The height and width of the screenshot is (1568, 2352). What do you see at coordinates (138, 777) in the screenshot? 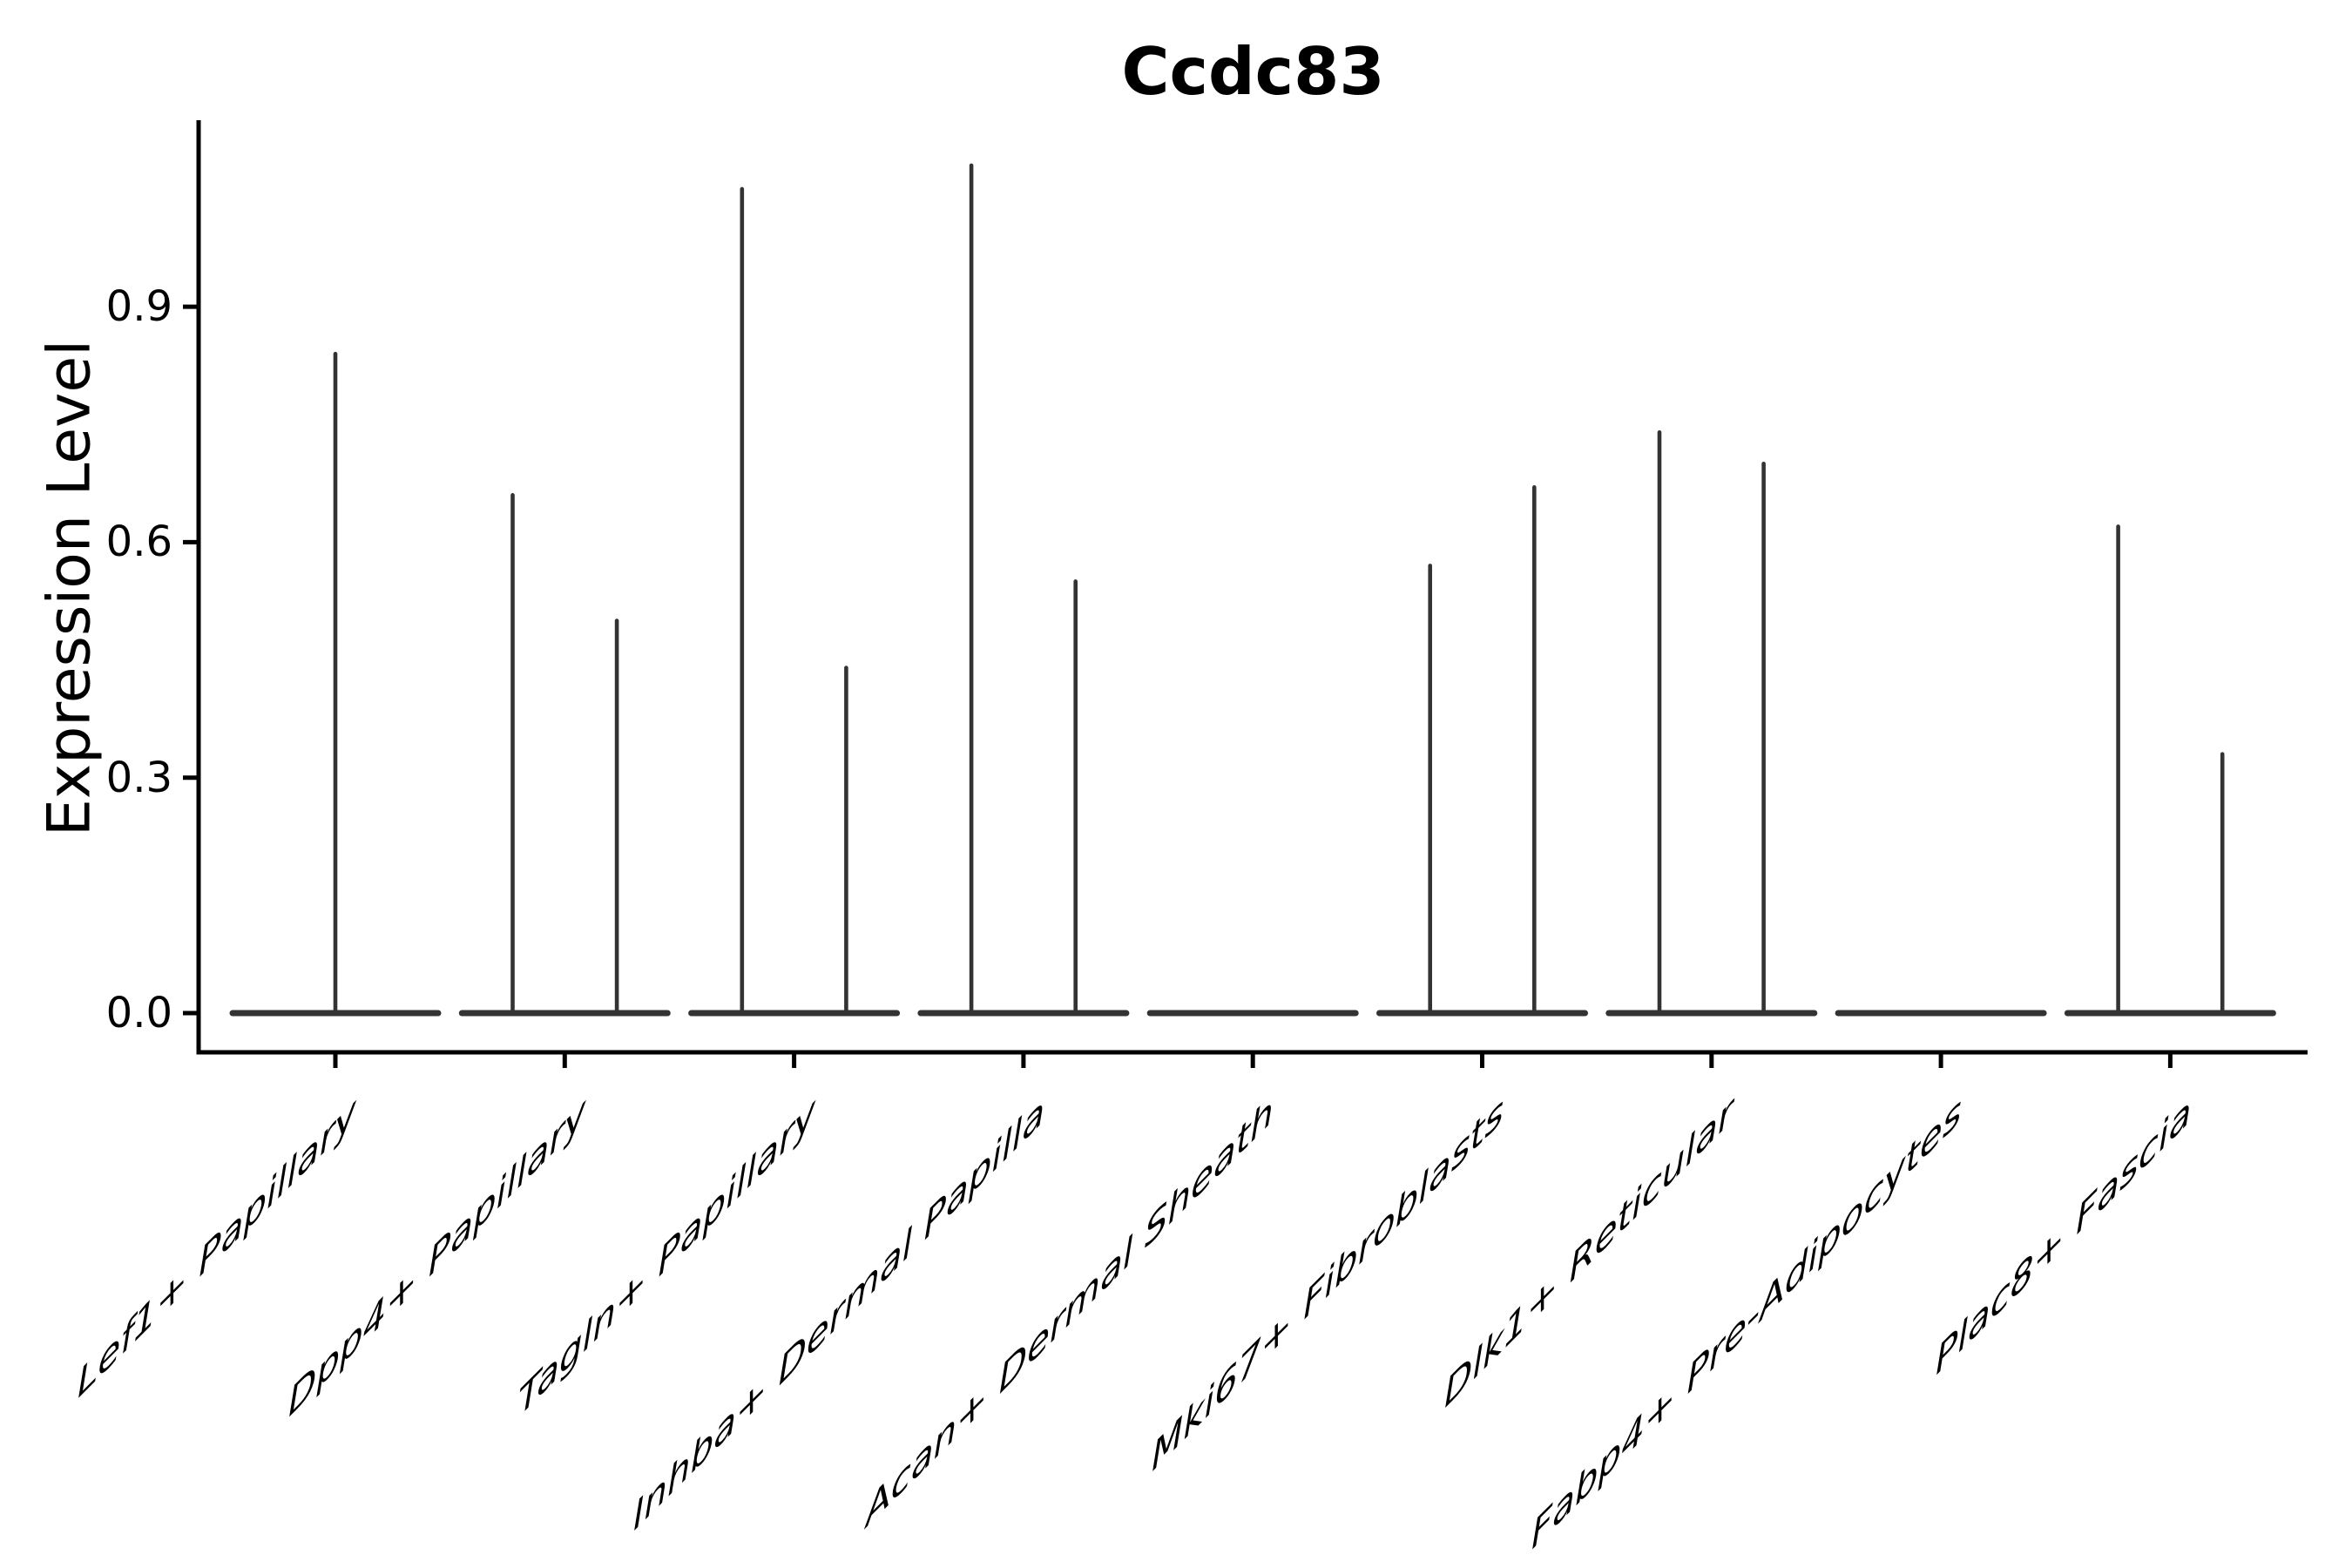
I see `y-tick-label: 0.3` at bounding box center [138, 777].